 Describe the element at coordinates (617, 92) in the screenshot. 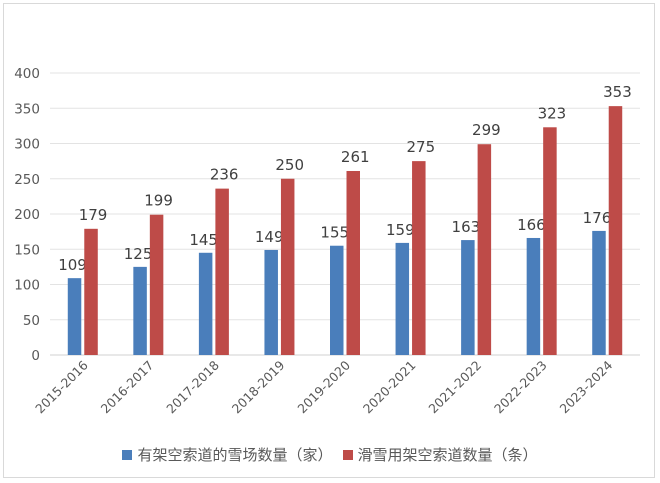

I see `data-label: 353` at that location.